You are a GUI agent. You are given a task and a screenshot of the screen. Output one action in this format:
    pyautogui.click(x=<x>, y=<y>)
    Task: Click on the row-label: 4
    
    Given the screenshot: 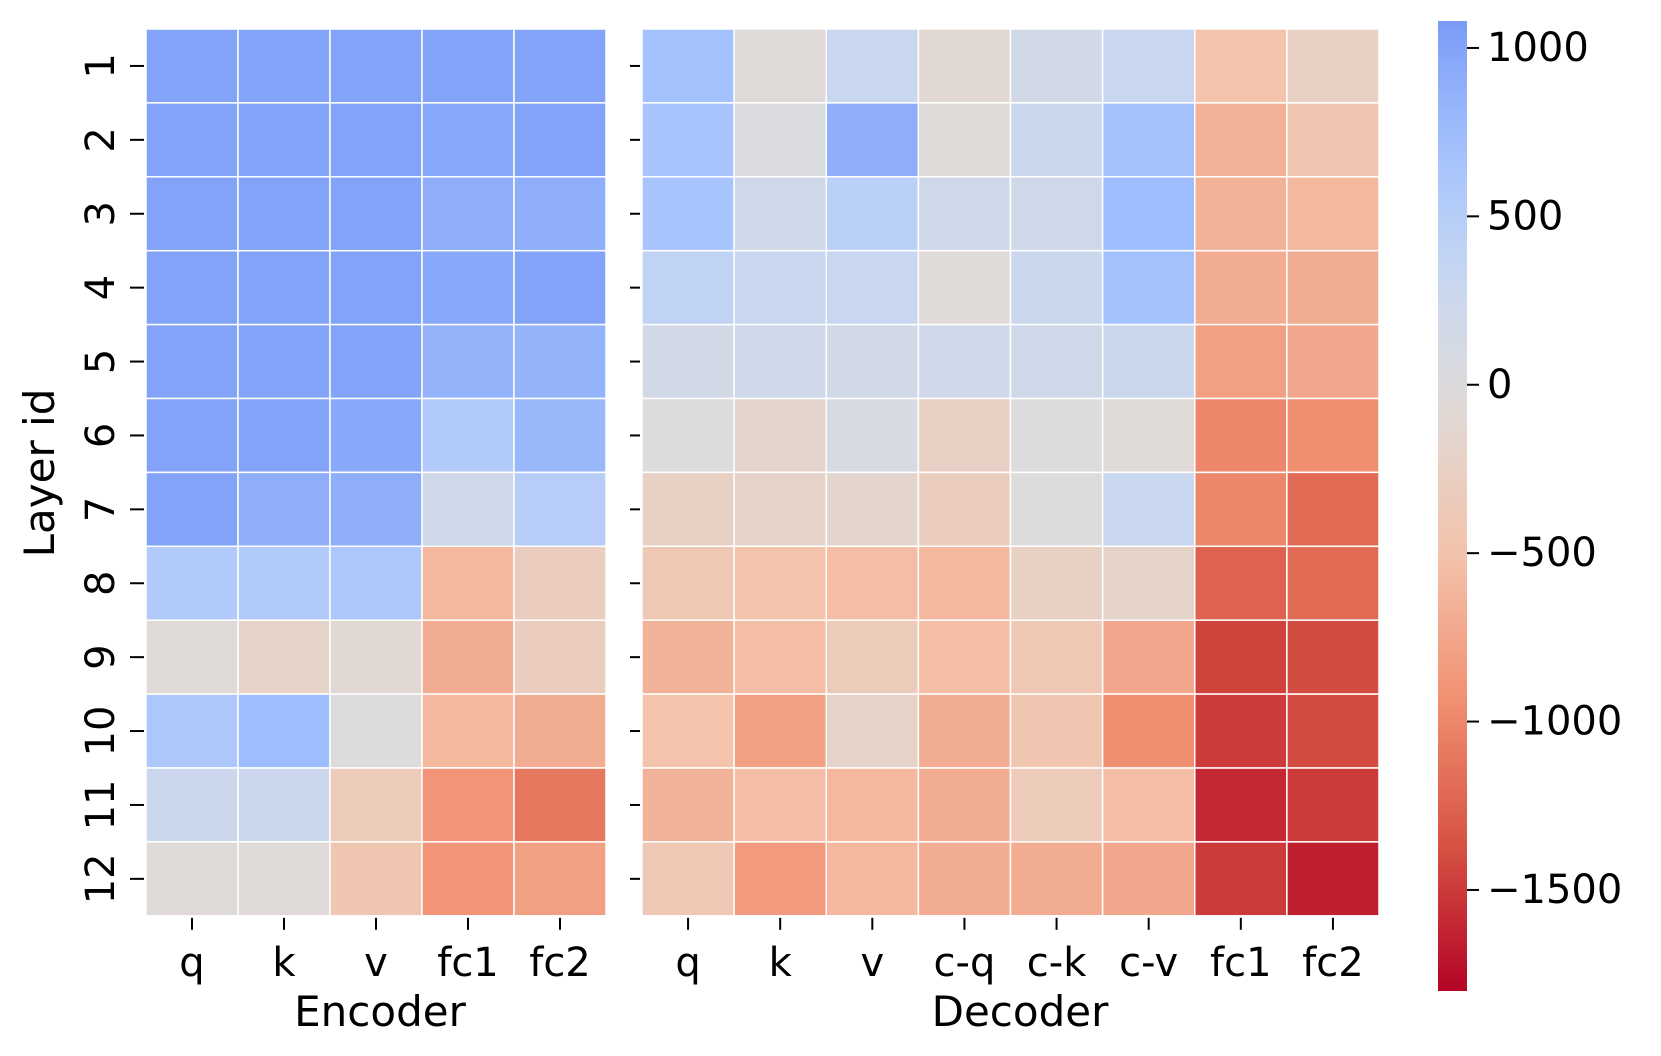 What is the action you would take?
    pyautogui.click(x=101, y=287)
    